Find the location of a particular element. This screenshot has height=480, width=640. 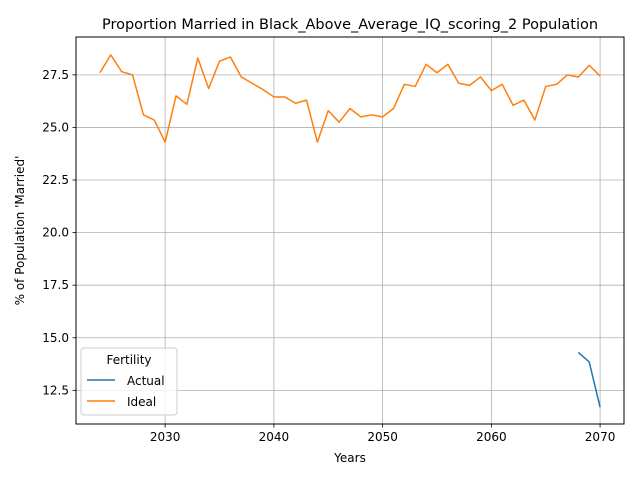

y-tick-label: 12.5 is located at coordinates (55, 390).